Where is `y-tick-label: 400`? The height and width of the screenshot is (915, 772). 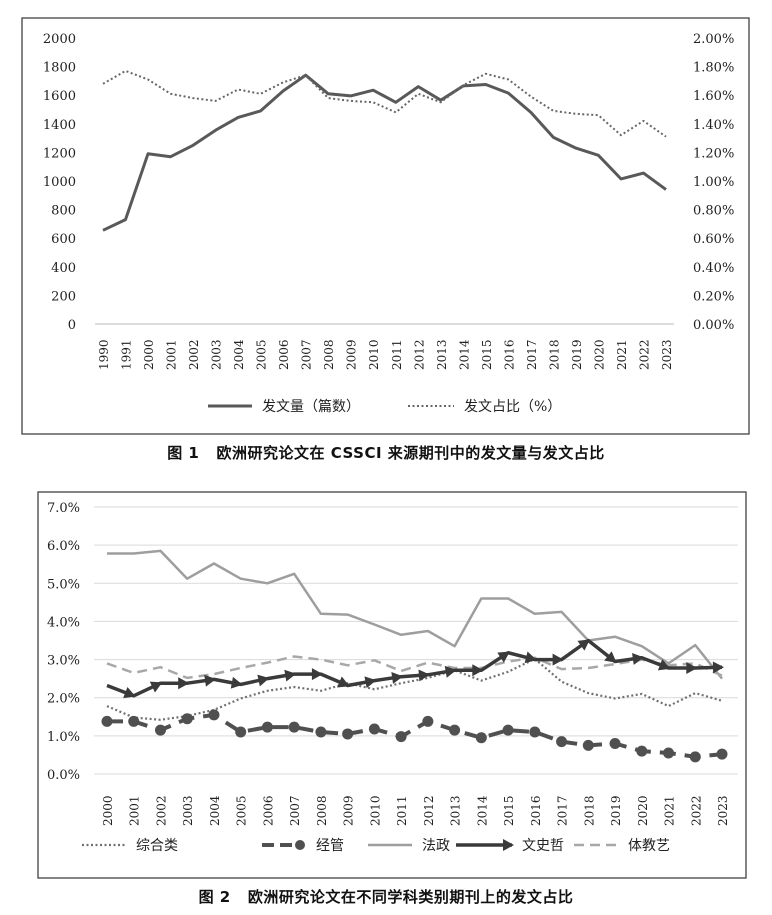
y-tick-label: 400 is located at coordinates (63, 268).